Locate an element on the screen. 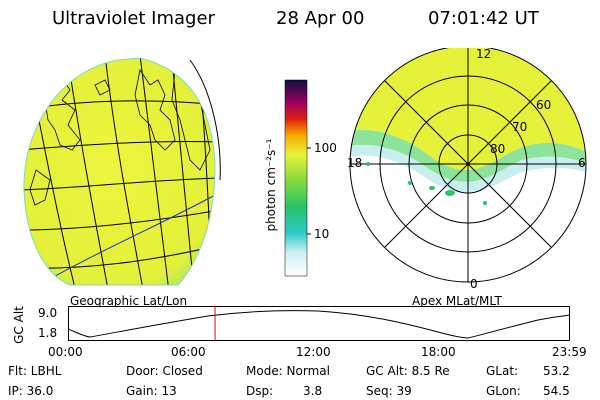 The image size is (600, 400). mlt-label-18: 18 is located at coordinates (355, 163).